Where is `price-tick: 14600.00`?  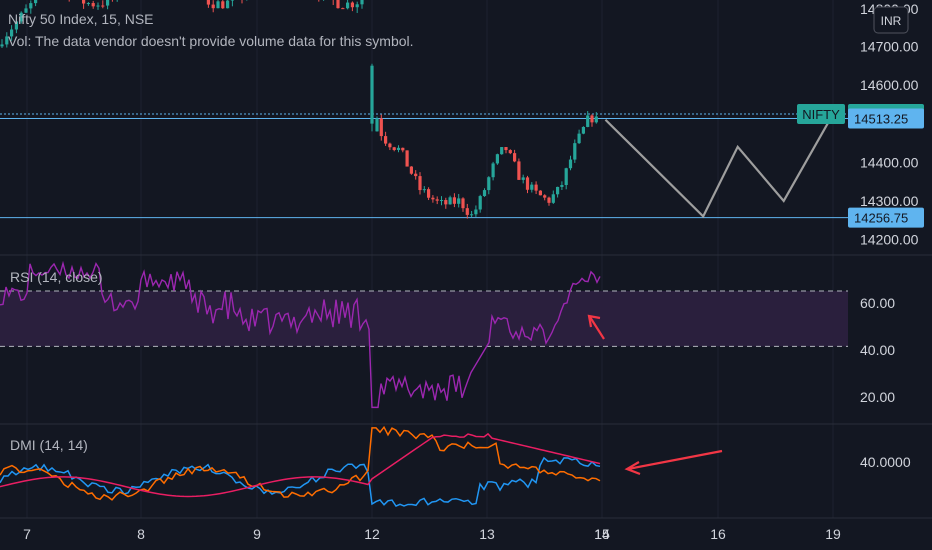
price-tick: 14600.00 is located at coordinates (889, 85).